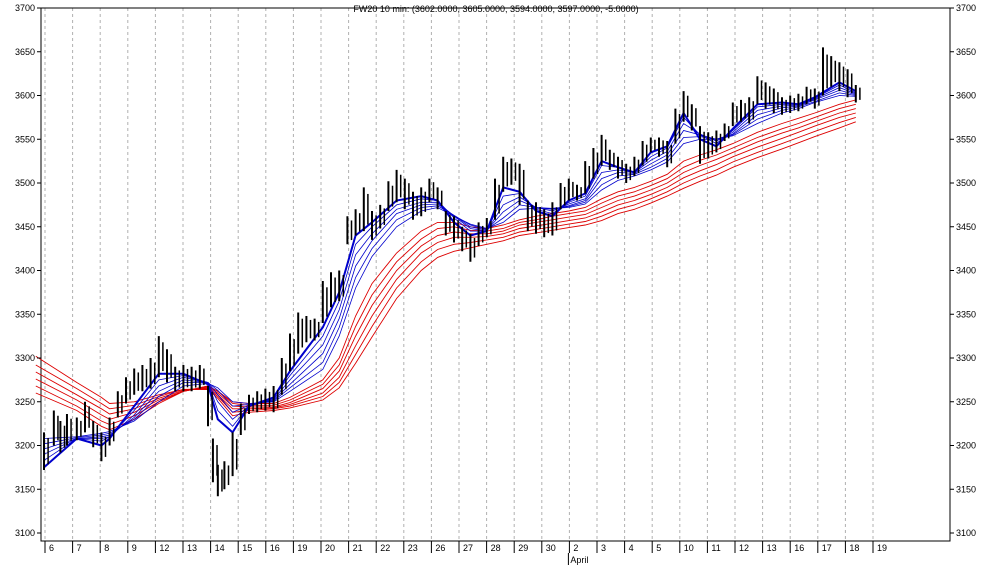 This screenshot has width=994, height=565. I want to click on x-tick-label: 7, so click(79, 548).